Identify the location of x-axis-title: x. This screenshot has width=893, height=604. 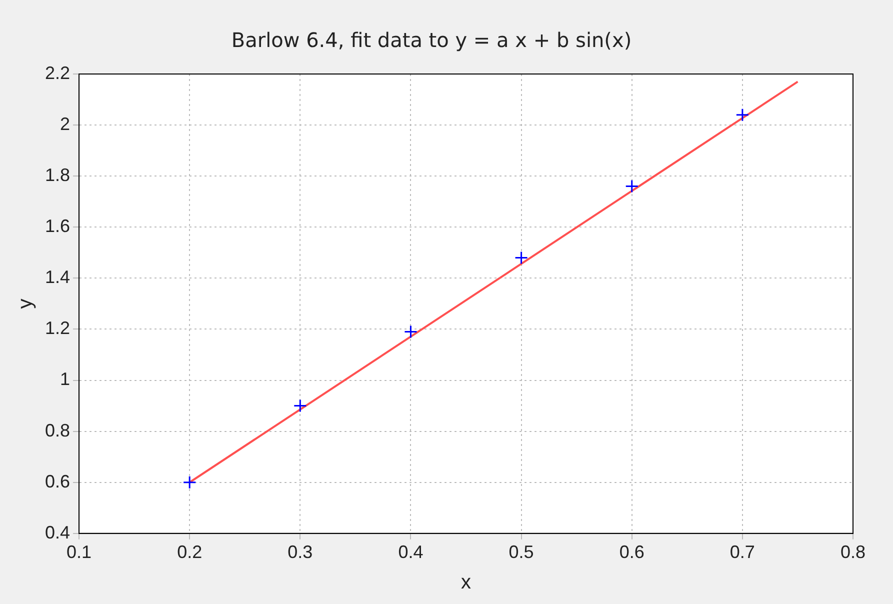
(466, 583).